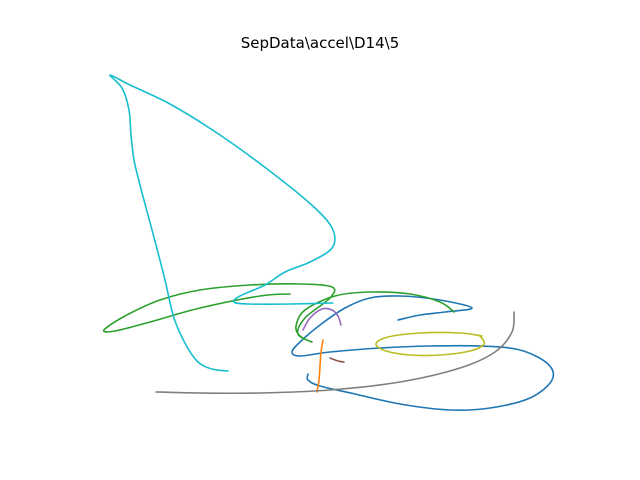 This screenshot has height=480, width=640. What do you see at coordinates (320, 43) in the screenshot?
I see `chart-title: SepData\accel\D14\5` at bounding box center [320, 43].